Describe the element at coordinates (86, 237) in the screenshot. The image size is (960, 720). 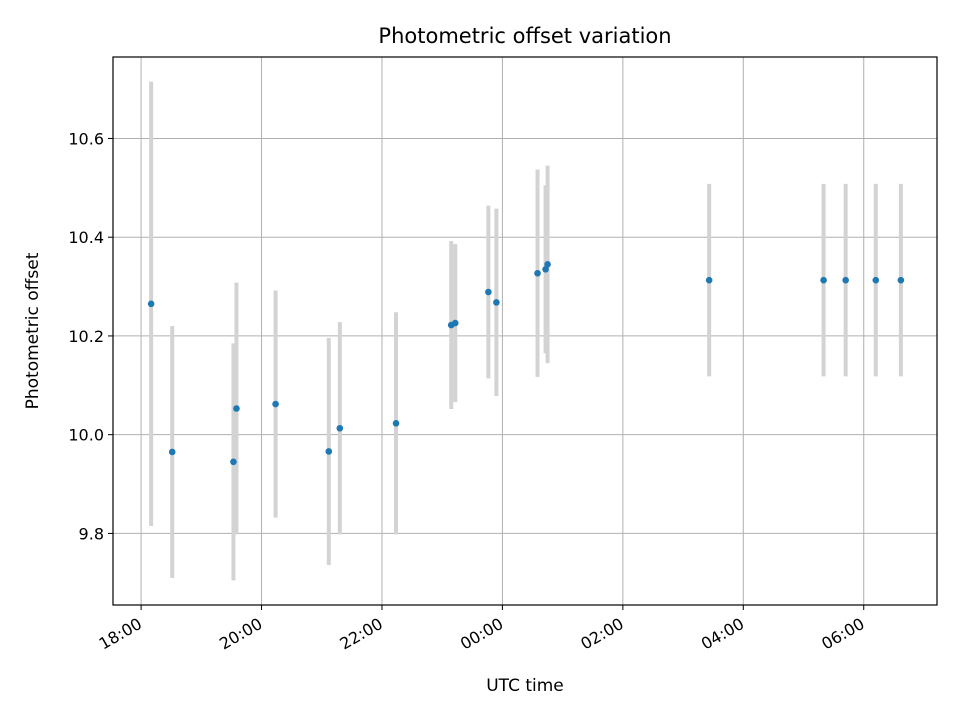
I see `y-tick-label: 10.4` at that location.